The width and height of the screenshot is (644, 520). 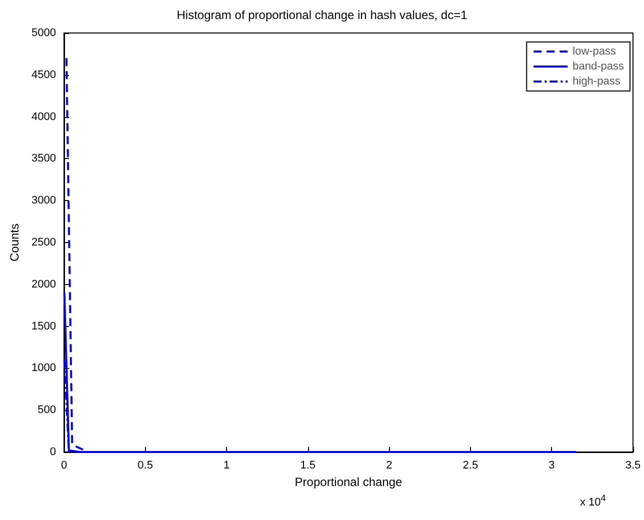 I want to click on y-tick-label: 5000, so click(x=44, y=33).